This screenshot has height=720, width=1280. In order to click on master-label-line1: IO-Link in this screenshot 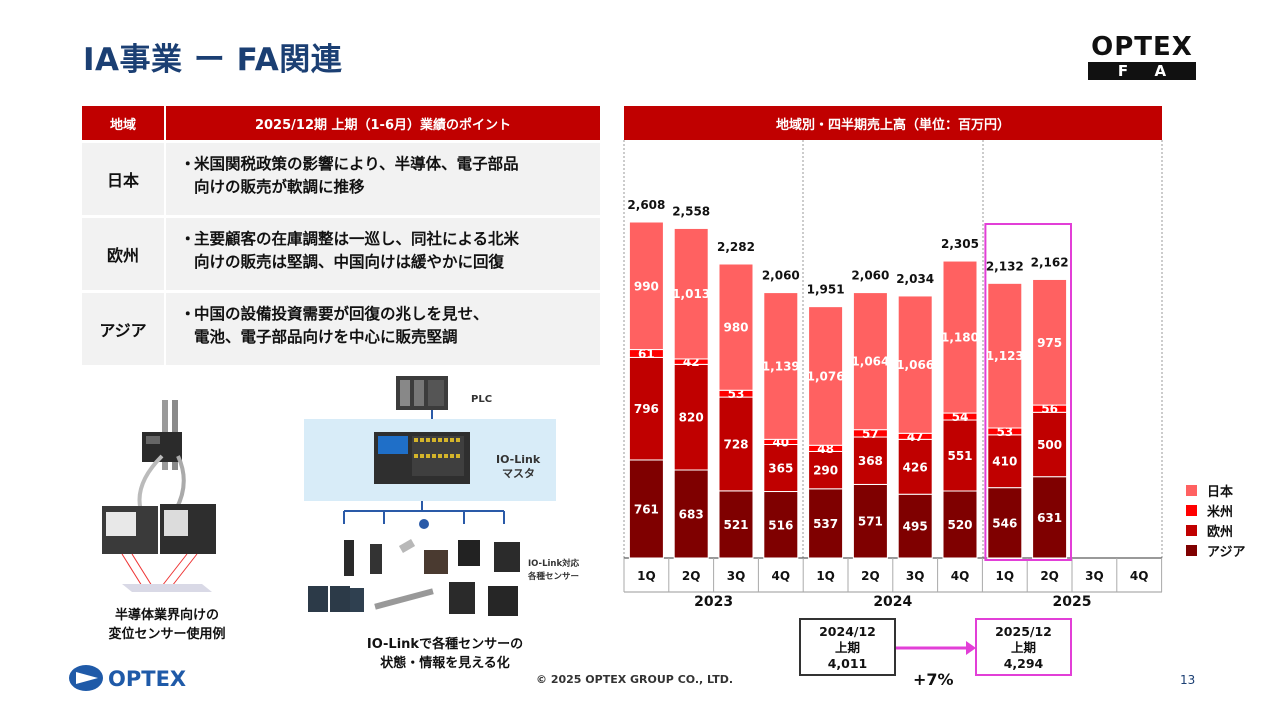, I will do `click(518, 459)`.